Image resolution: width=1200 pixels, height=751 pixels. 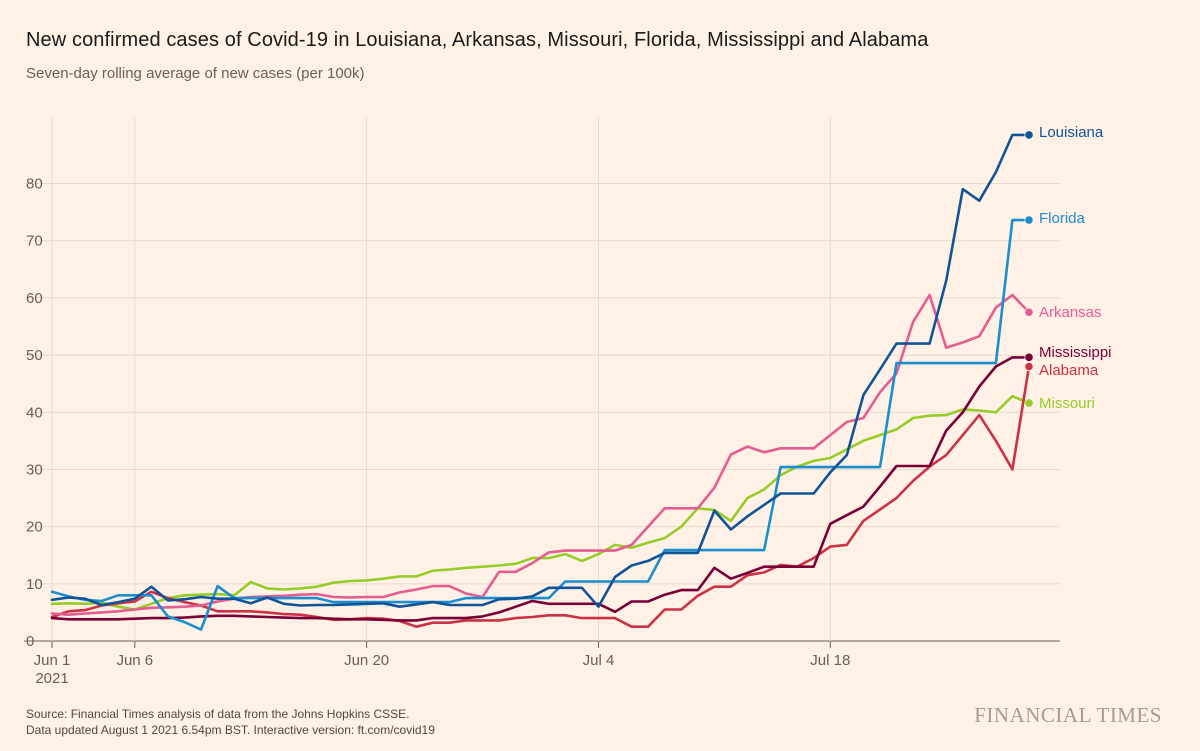 I want to click on series-end-dot-louisiana, so click(x=1029, y=135).